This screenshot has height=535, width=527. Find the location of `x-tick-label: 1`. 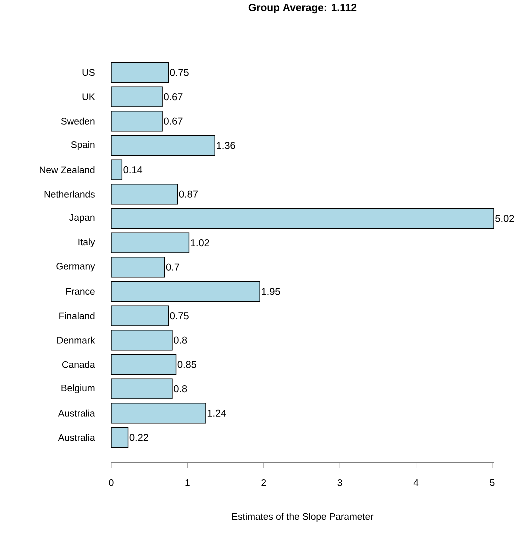

x-tick-label: 1 is located at coordinates (188, 483).